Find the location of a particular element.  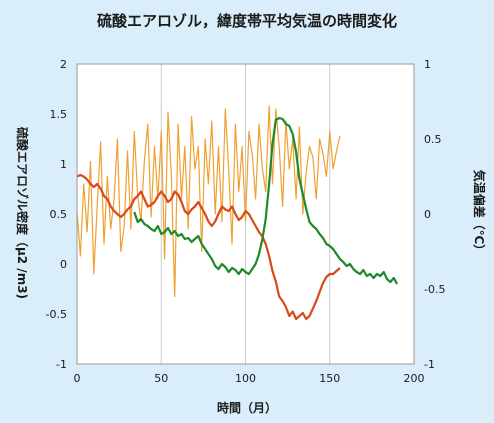

y-axis-left-label: 硫酸エアロゾル密度（μ2 /m3) is located at coordinates (22, 213).